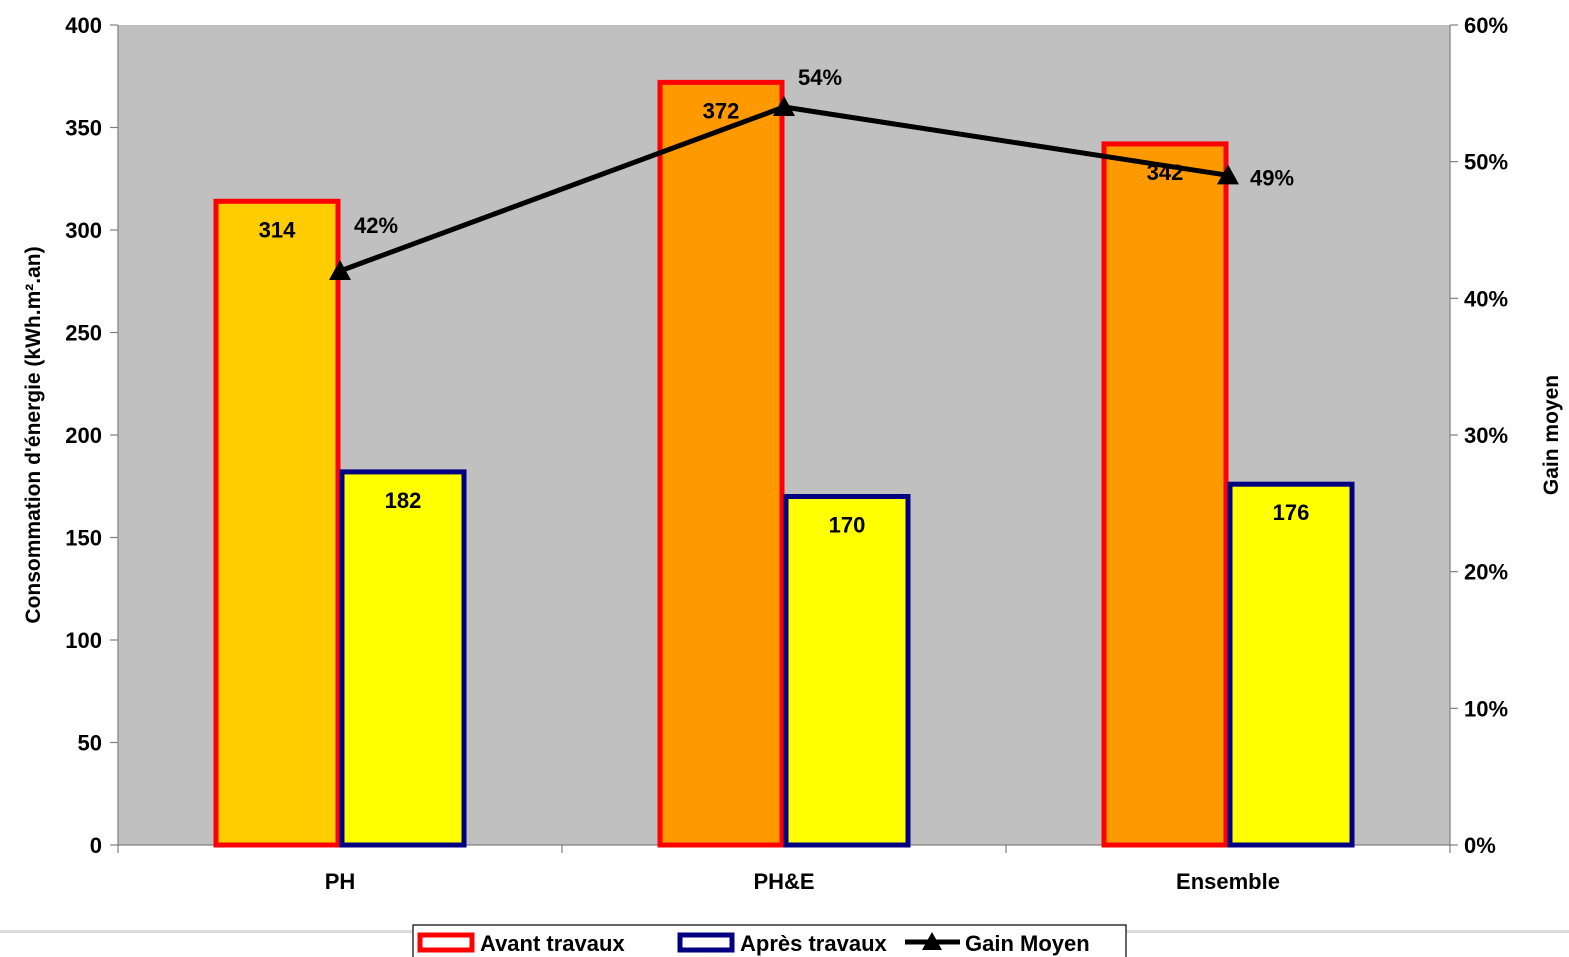 This screenshot has width=1569, height=957. I want to click on left-tick-label: 50, so click(90, 743).